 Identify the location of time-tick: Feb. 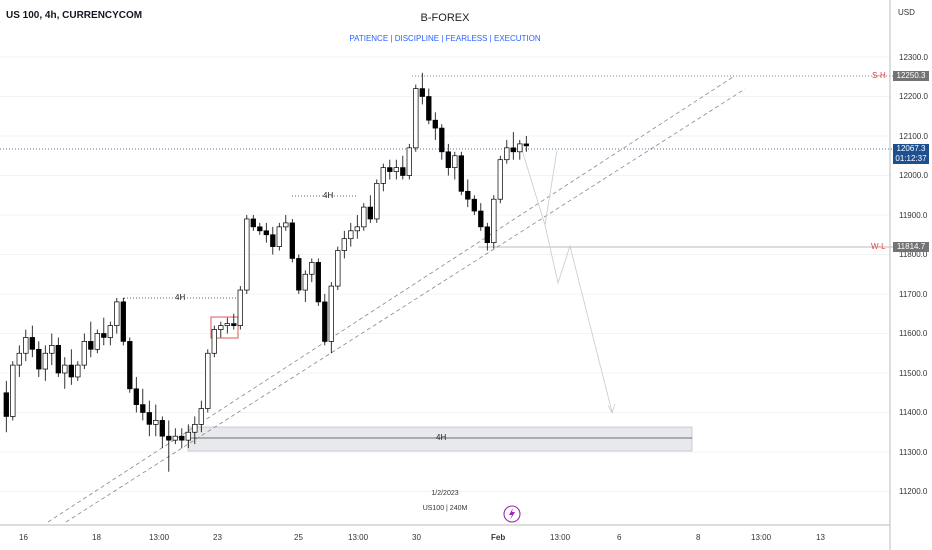
(498, 537).